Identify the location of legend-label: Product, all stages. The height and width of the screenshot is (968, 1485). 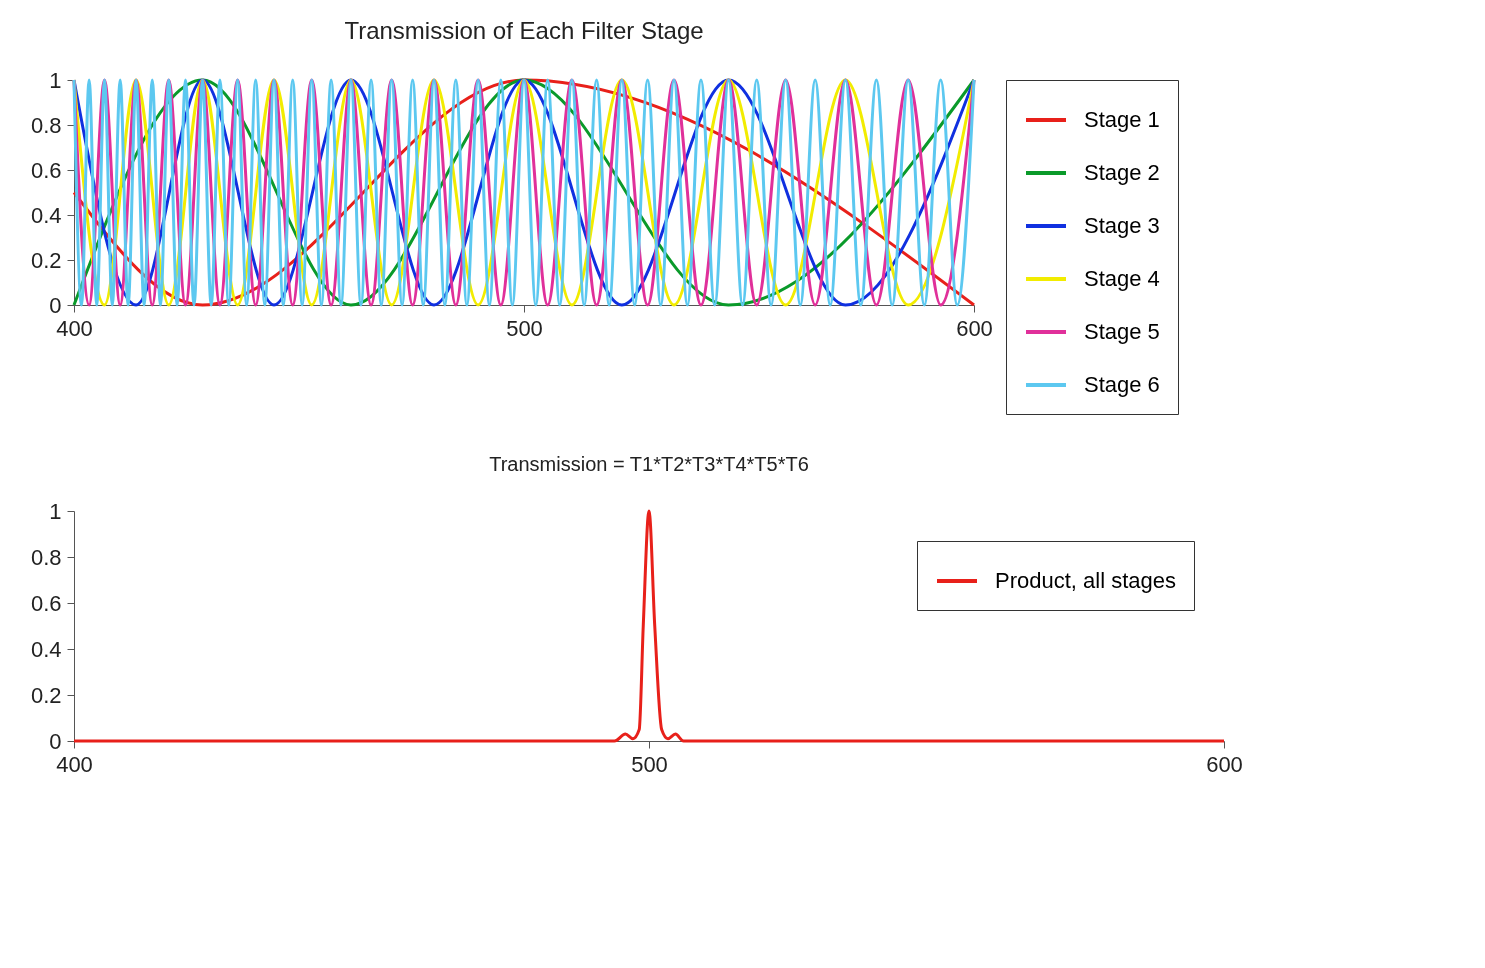
(1085, 580).